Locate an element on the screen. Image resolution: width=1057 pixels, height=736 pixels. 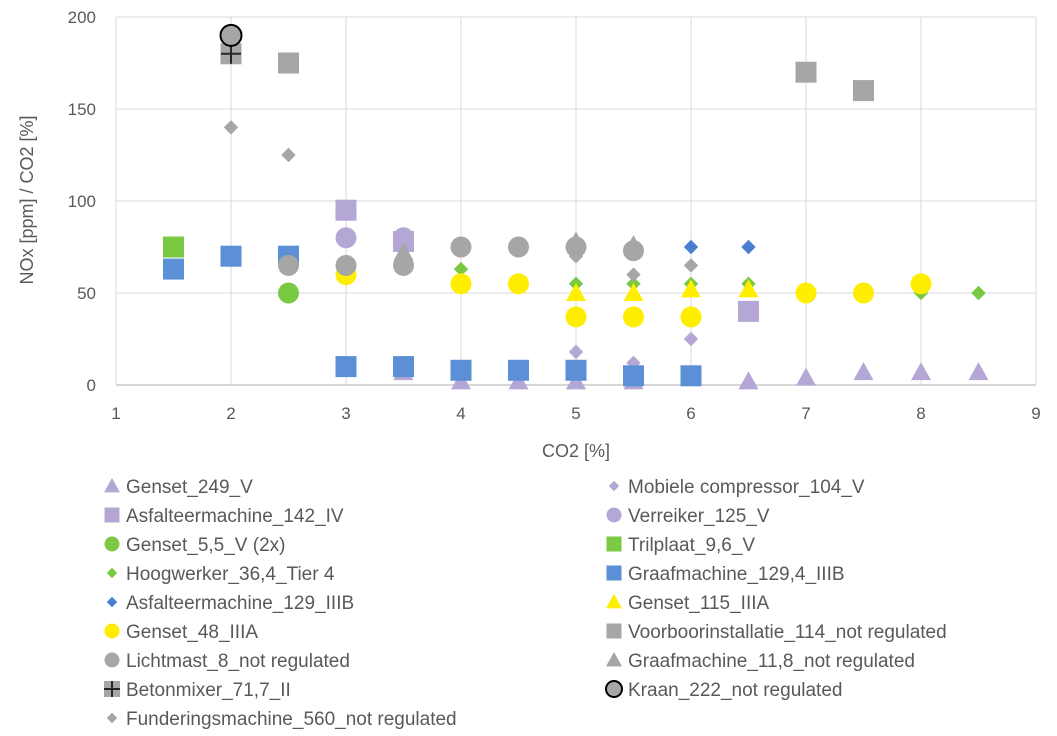
legend-label: Mobiele compressor_104_V is located at coordinates (746, 487).